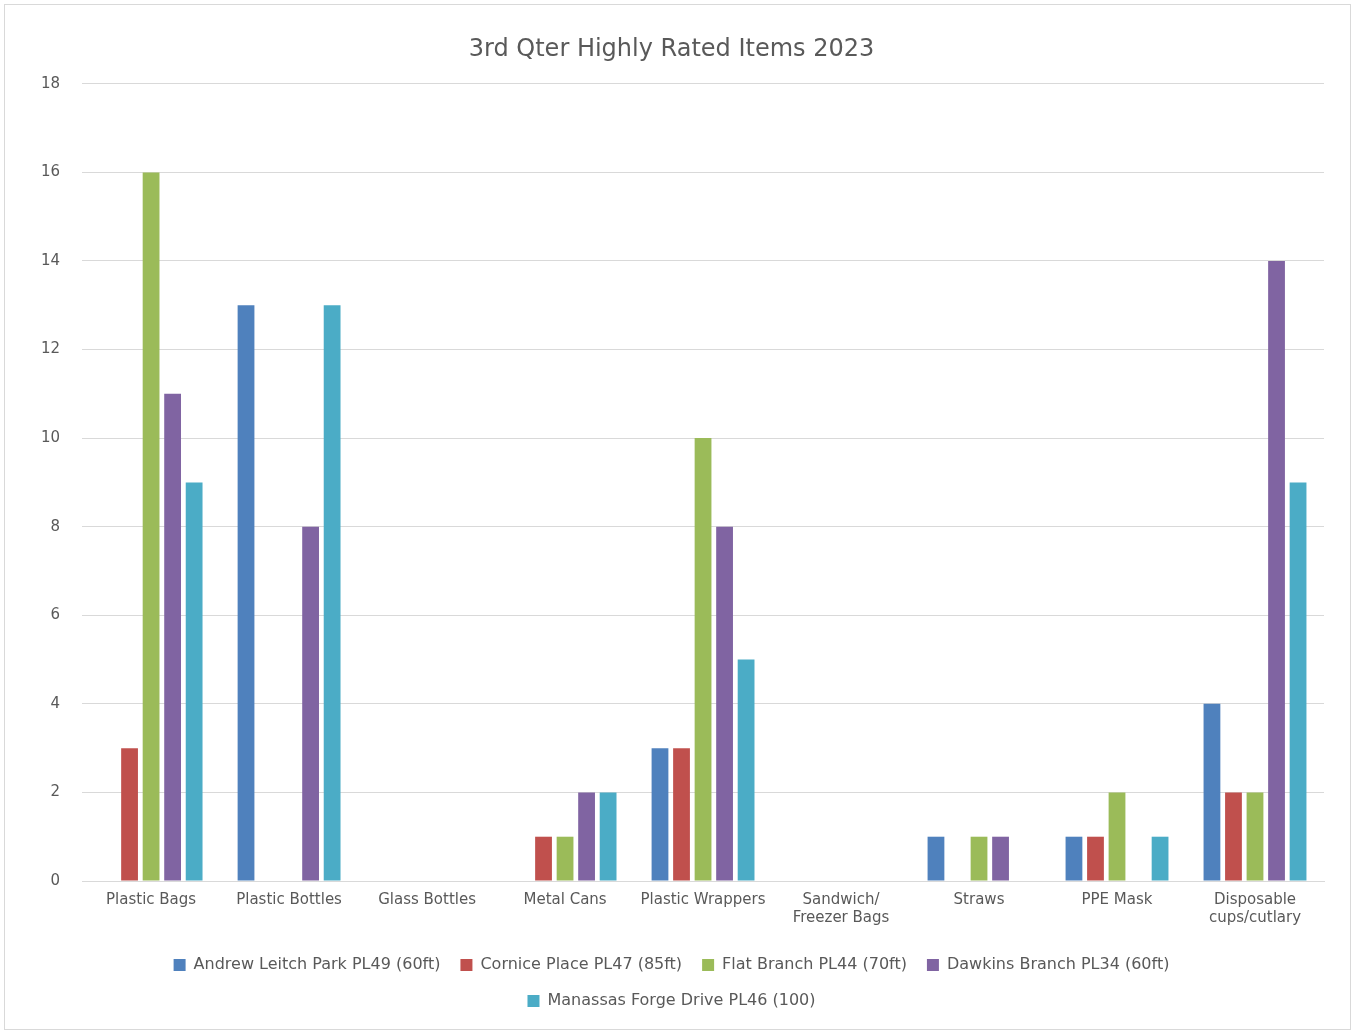 The width and height of the screenshot is (1355, 1034). What do you see at coordinates (581, 964) in the screenshot?
I see `legend-label: Cornice Place PL47 (85ft)` at bounding box center [581, 964].